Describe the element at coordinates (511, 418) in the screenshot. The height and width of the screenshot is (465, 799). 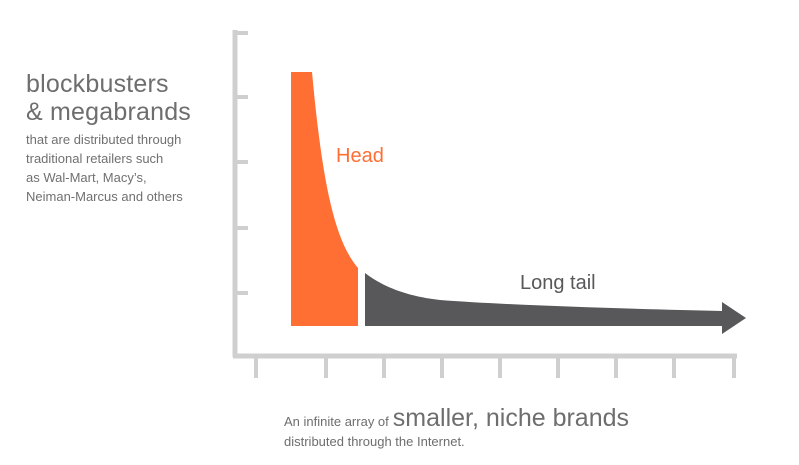
I see `niche-brands-title: smaller, niche brands` at that location.